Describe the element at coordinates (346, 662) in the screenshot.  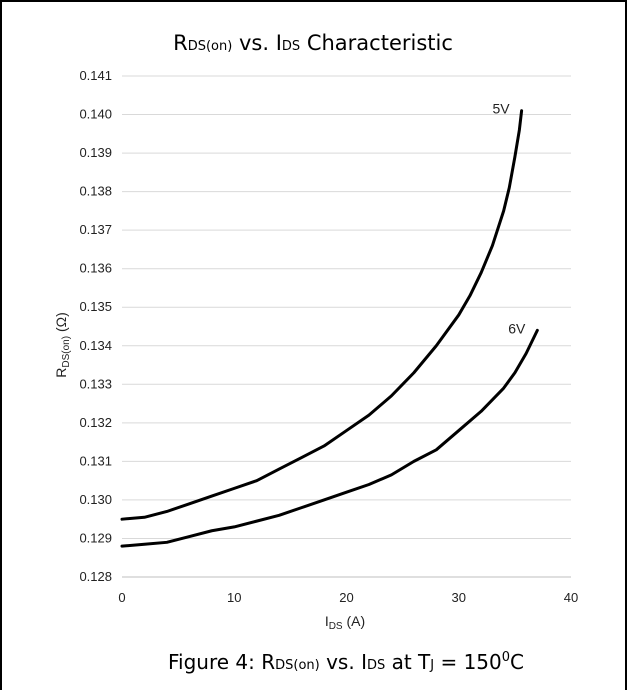
I see `figure-caption: Figure 4: RDS(on) vs. IDS at TJ = 1500C` at that location.